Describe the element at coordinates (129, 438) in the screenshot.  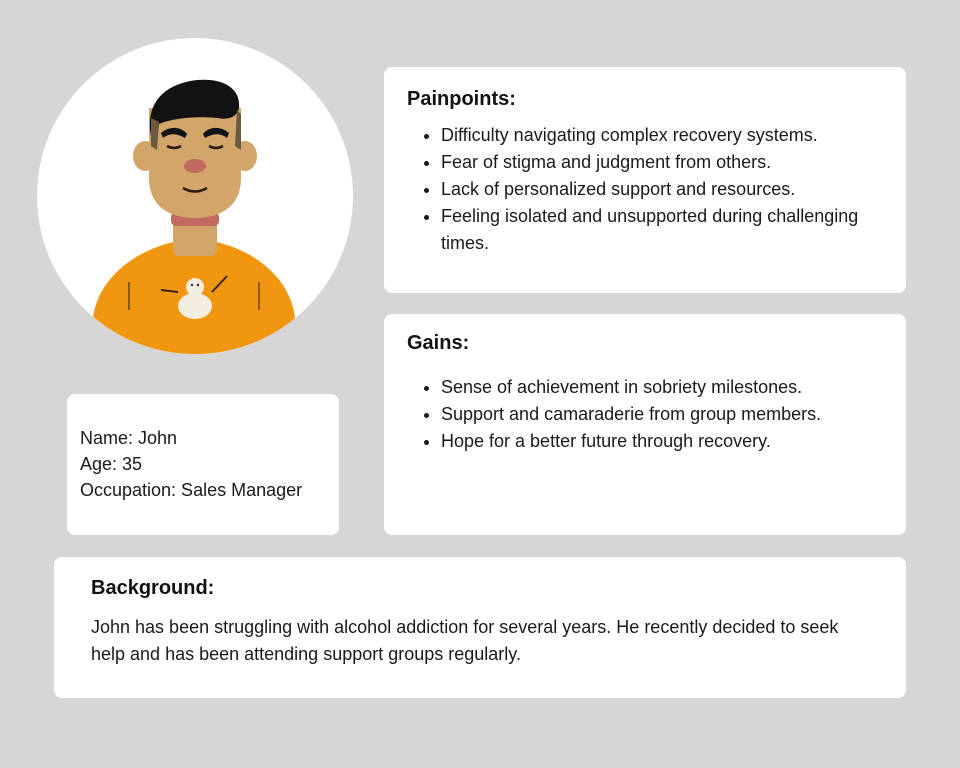
I see `profile-name: Name: John` at that location.